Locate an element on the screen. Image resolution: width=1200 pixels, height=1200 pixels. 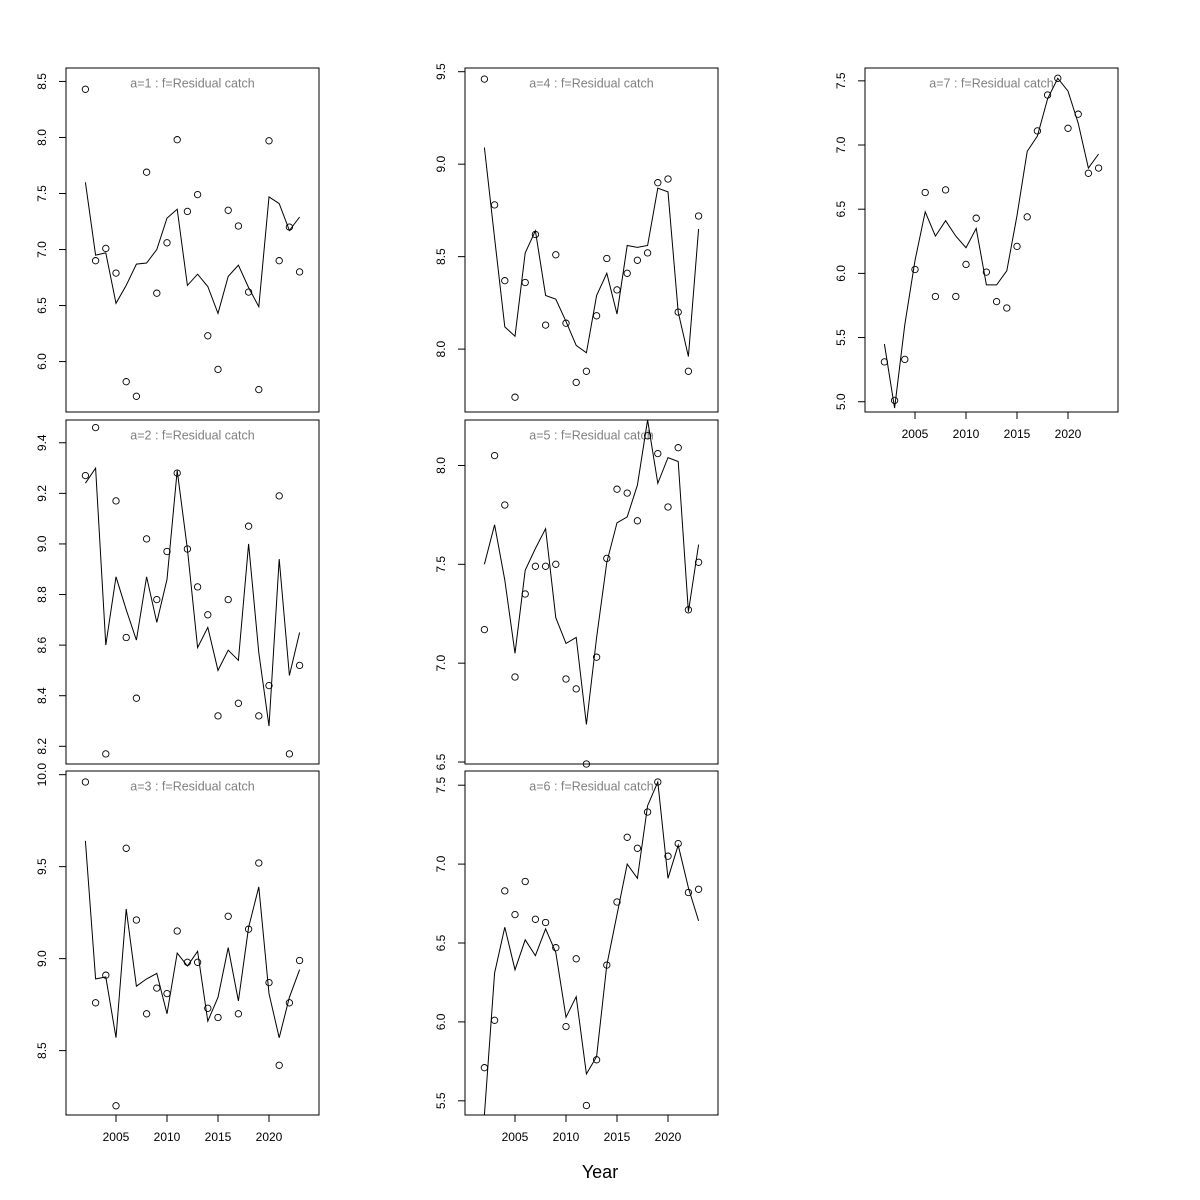
y-tick-label: 8.2 is located at coordinates (42, 746).